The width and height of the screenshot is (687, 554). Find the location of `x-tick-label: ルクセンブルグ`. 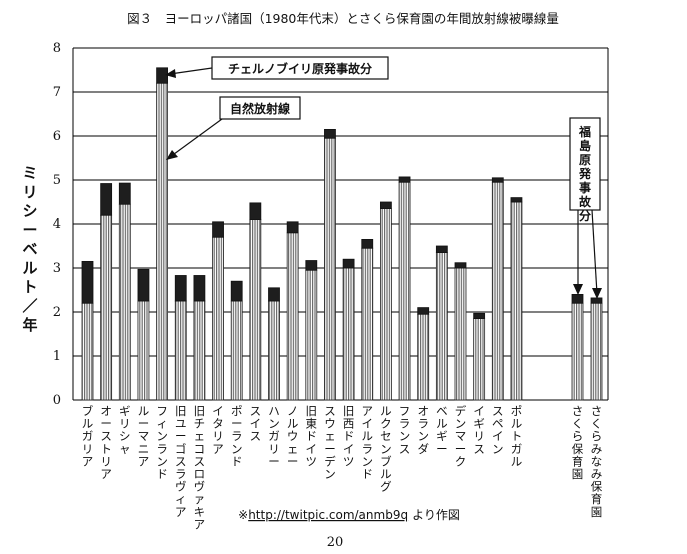

x-tick-label: ルクセンブルグ is located at coordinates (386, 449).